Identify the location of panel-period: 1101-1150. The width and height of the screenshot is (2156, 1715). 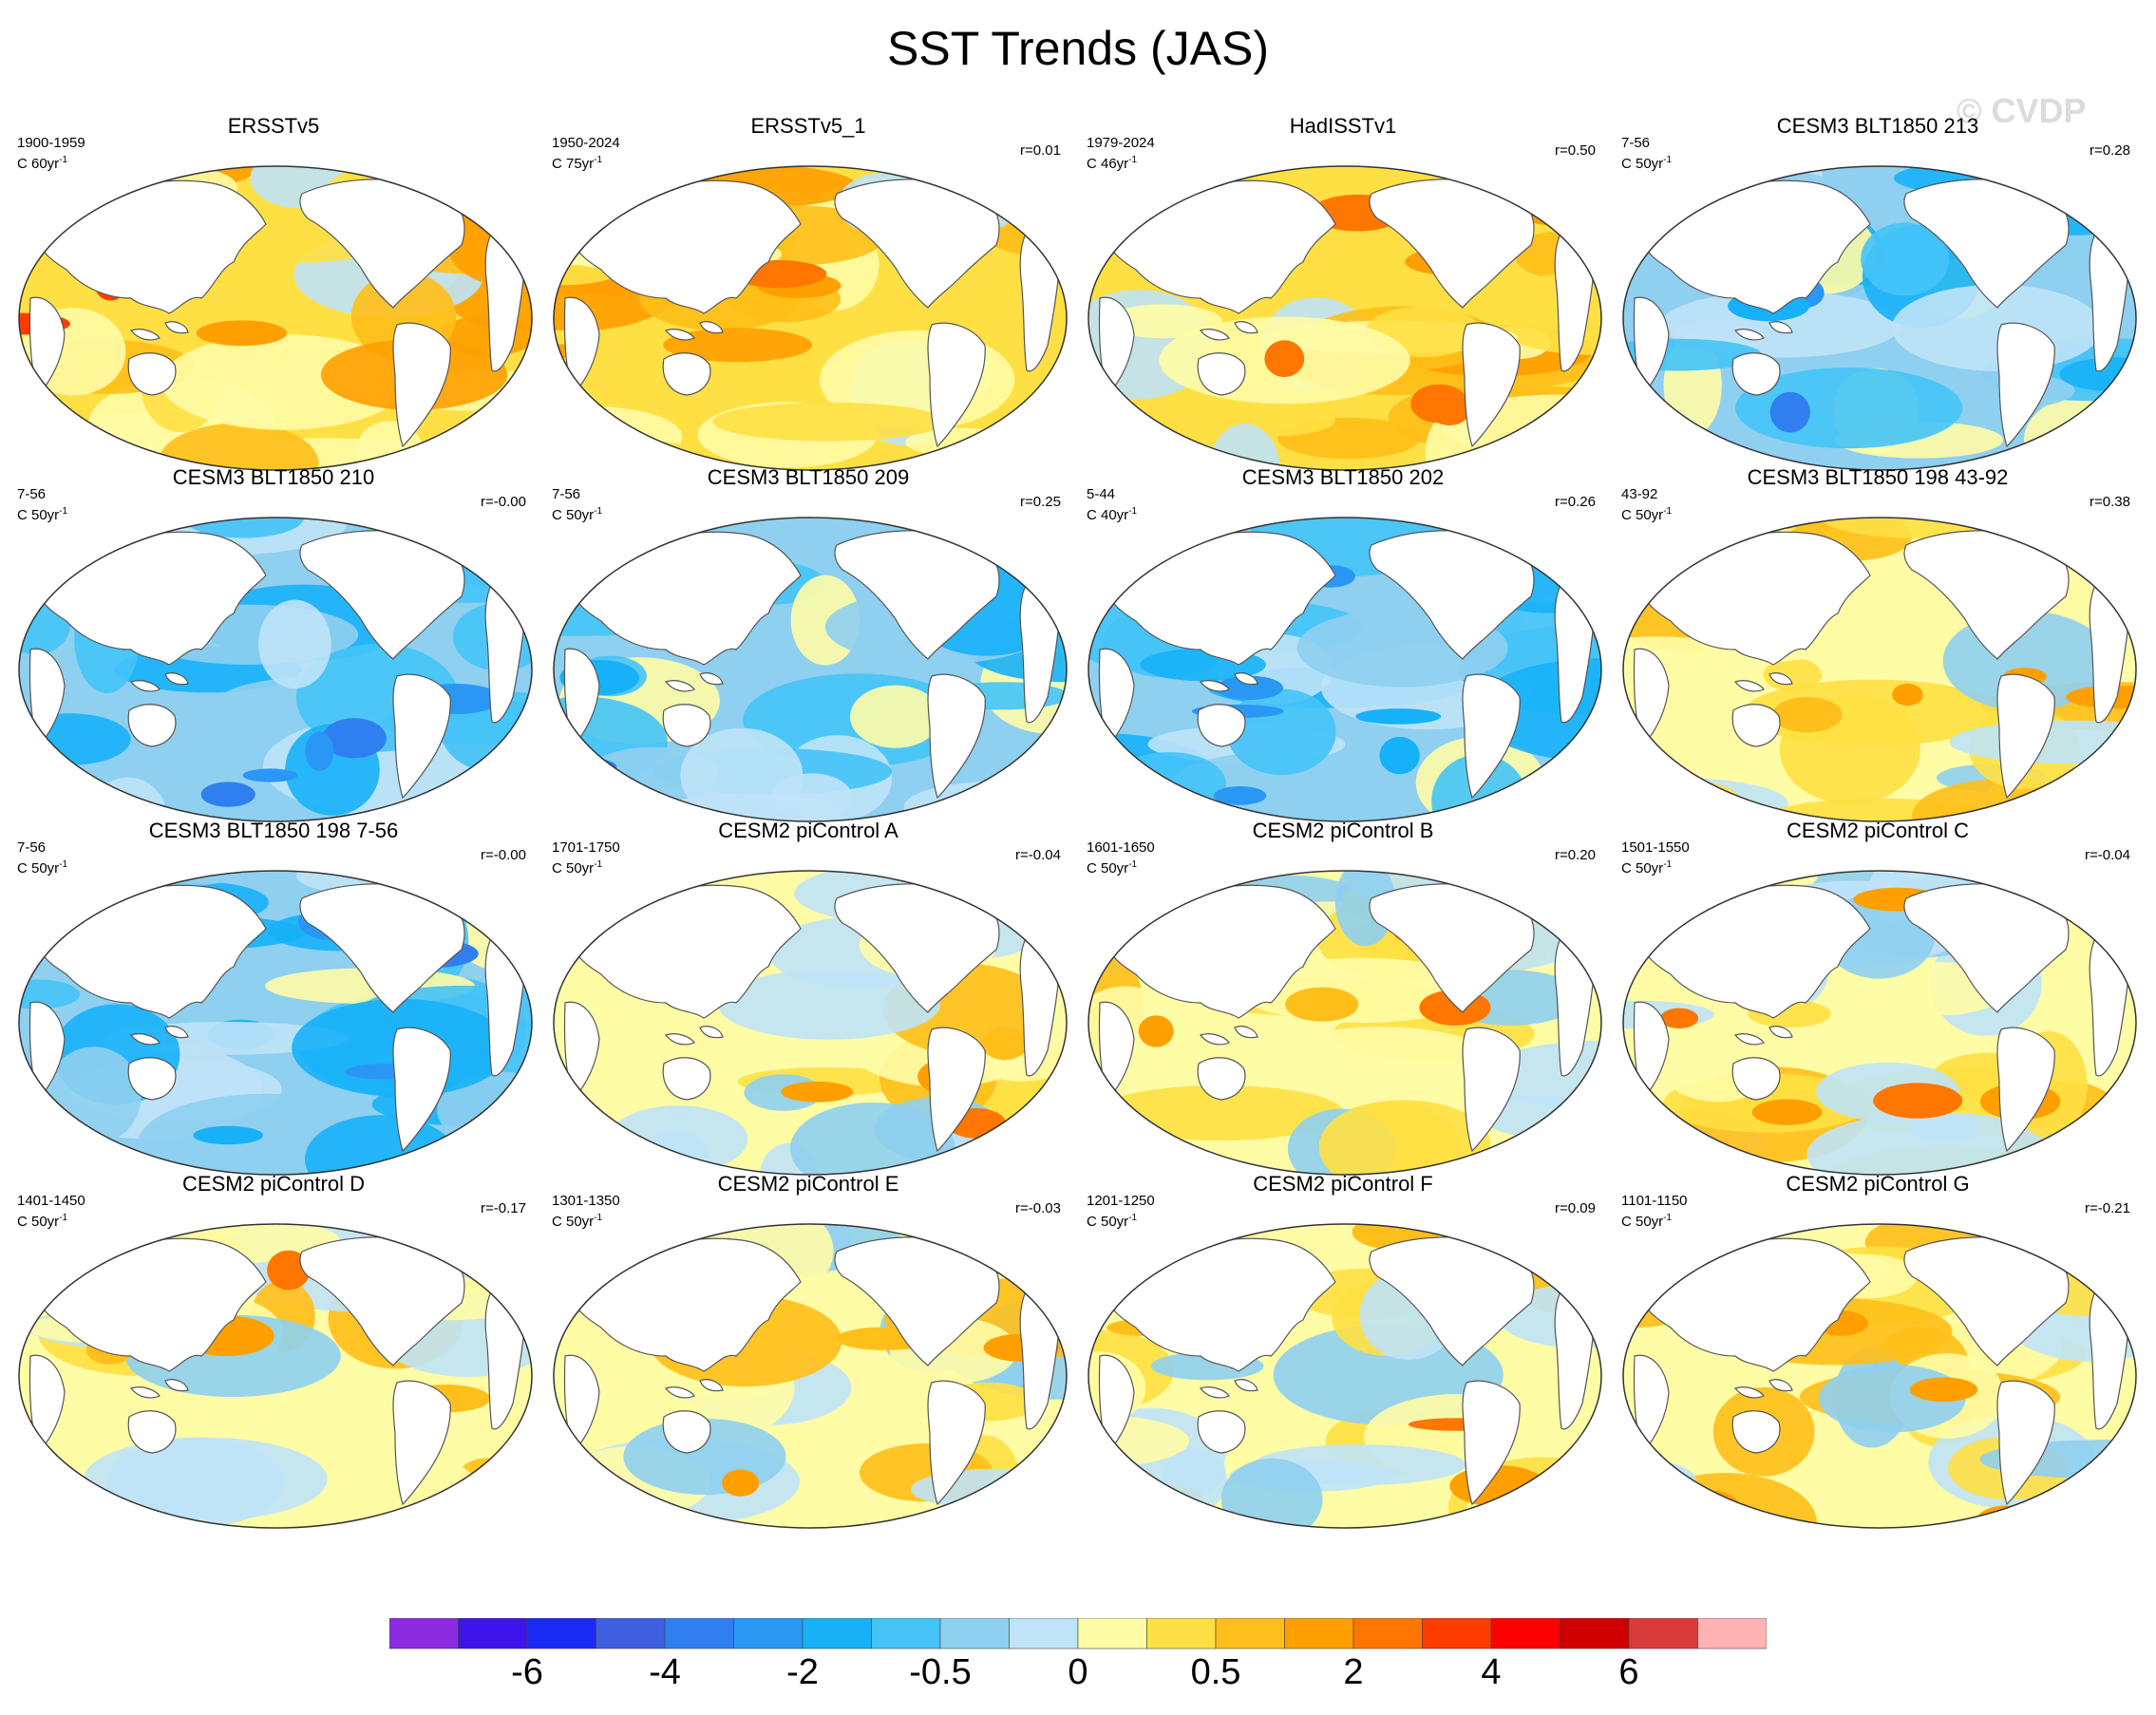
(1655, 1201).